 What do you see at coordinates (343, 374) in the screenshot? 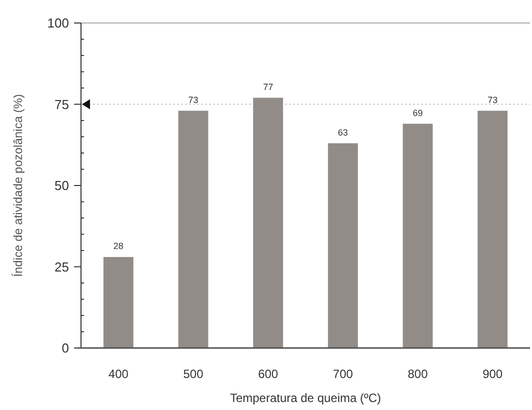
I see `x-tick-label: 700` at bounding box center [343, 374].